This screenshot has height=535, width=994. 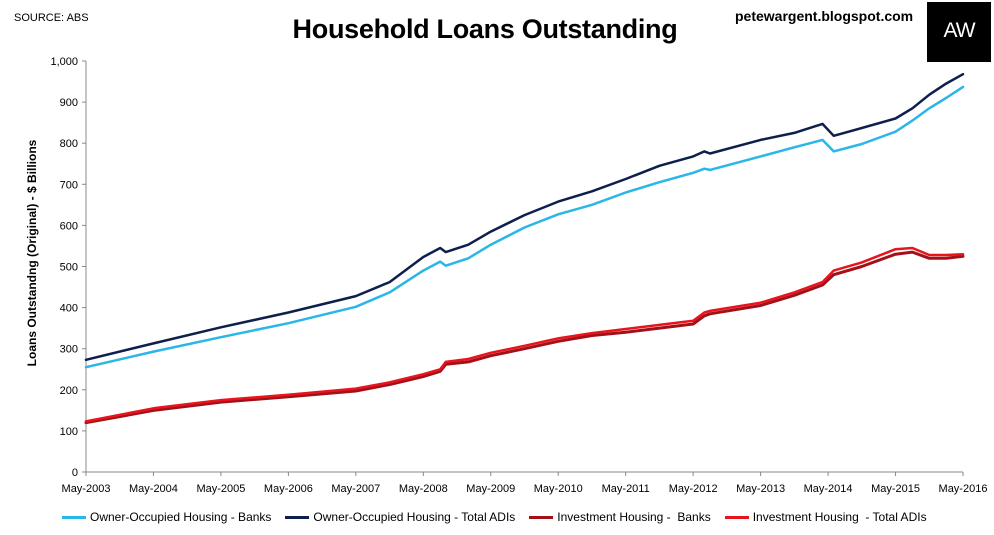 I want to click on y-tick-label: 400, so click(x=69, y=309).